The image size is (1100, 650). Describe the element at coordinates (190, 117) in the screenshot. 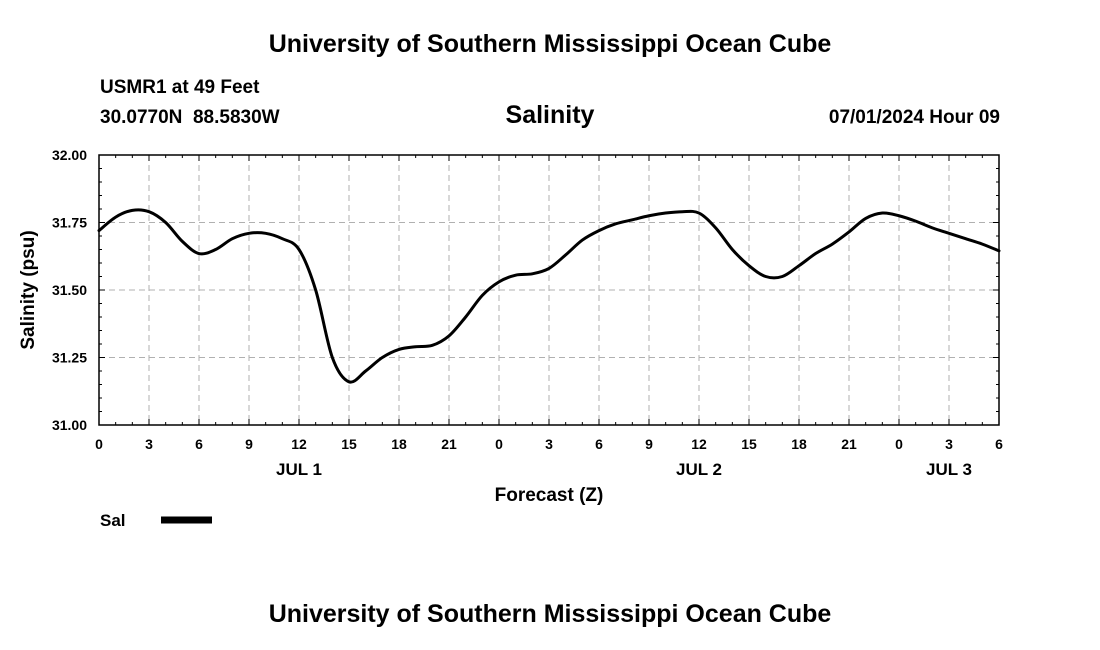

I see `station-coordinates: 30.0770N 88.5830W` at that location.